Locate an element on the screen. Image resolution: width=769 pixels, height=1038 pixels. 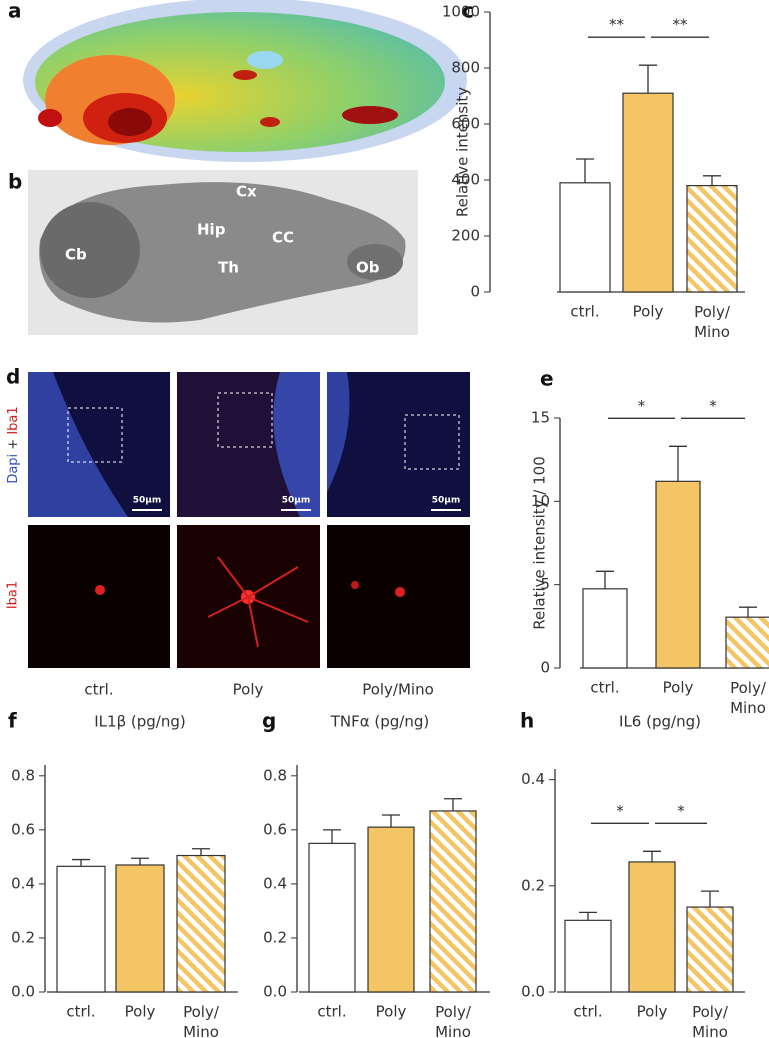
chart-title: TNFα (pg/ng) is located at coordinates (380, 722).